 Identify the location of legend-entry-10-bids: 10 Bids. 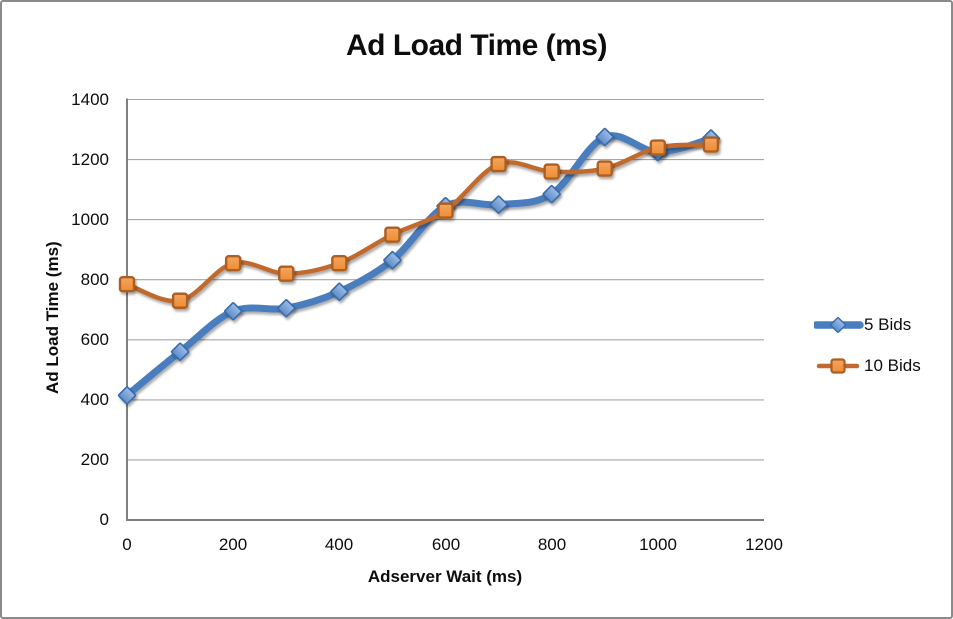
(867, 366).